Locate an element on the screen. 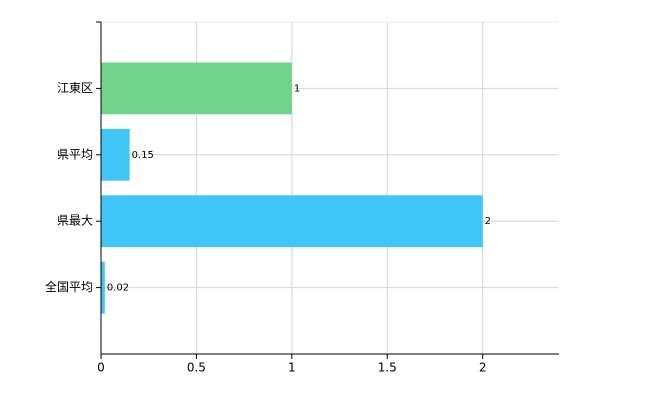  y-tick-label: 全国平均 is located at coordinates (69, 286).